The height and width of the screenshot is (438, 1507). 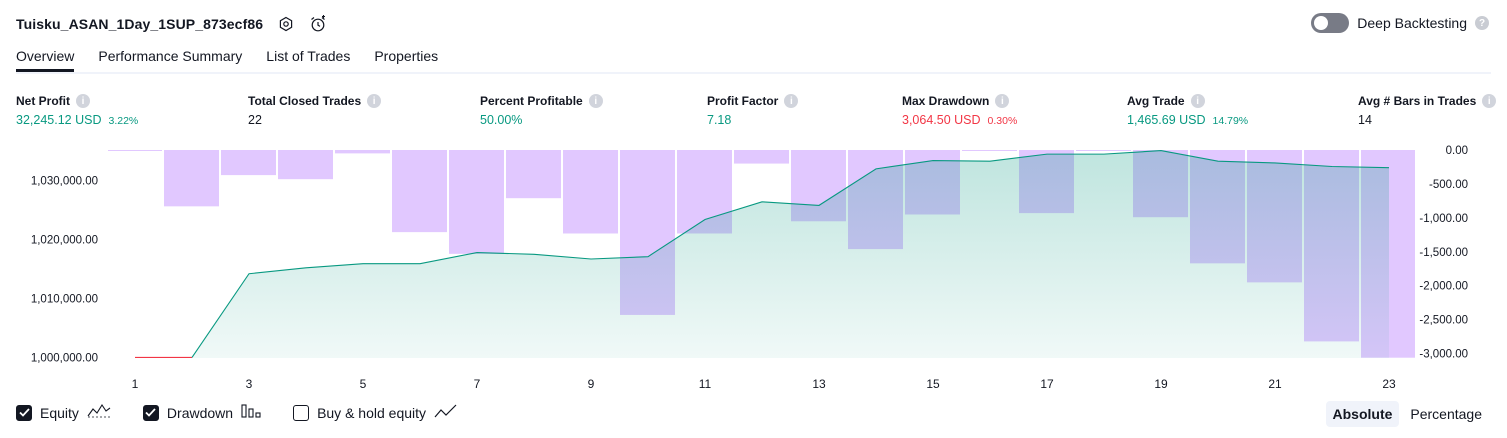 I want to click on metric-avg-trade: Avg Trade i 1,465.69 USD 14.79%, so click(x=1187, y=110).